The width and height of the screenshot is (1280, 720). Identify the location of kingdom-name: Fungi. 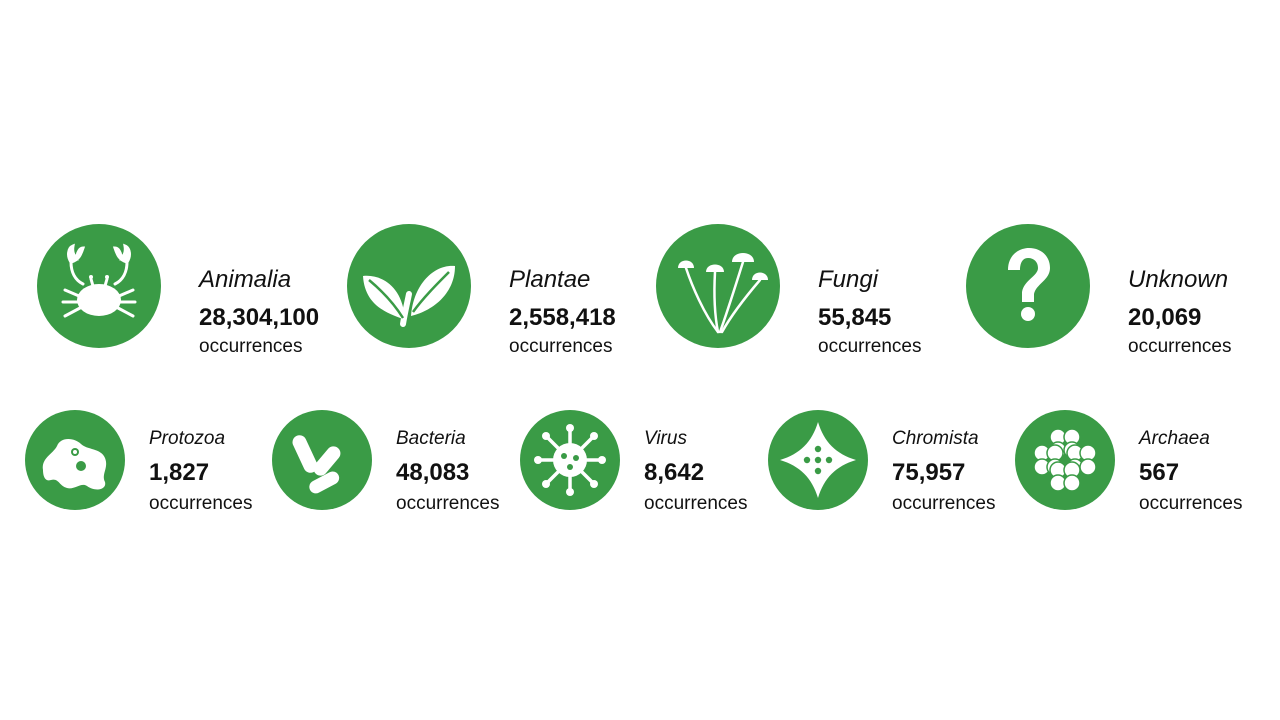
(848, 279).